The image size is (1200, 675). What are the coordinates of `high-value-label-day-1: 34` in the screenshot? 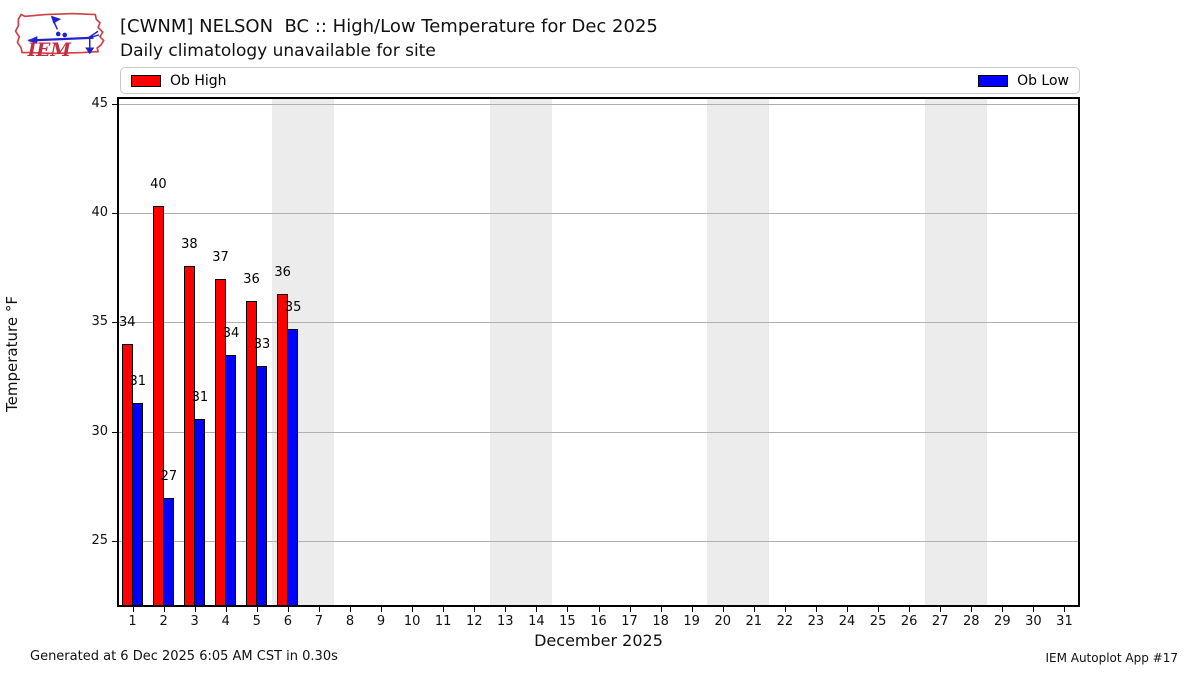 It's located at (127, 323).